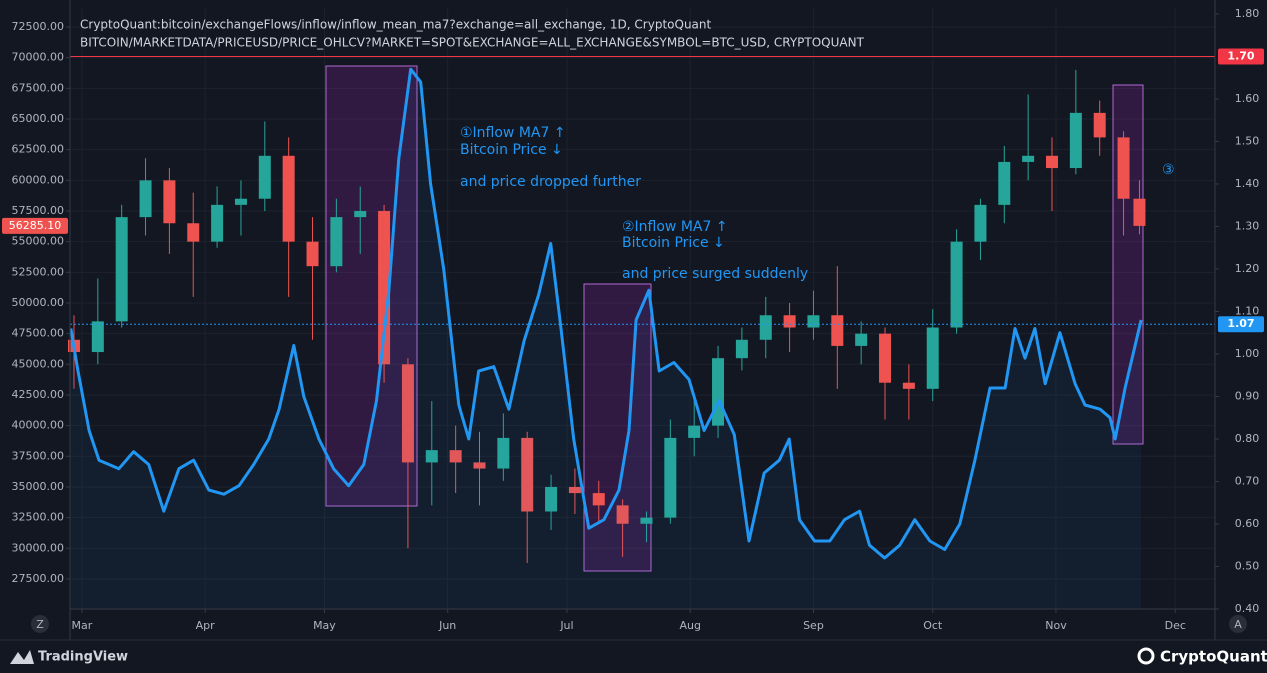 The image size is (1267, 673). I want to click on annotation: ③, so click(1168, 170).